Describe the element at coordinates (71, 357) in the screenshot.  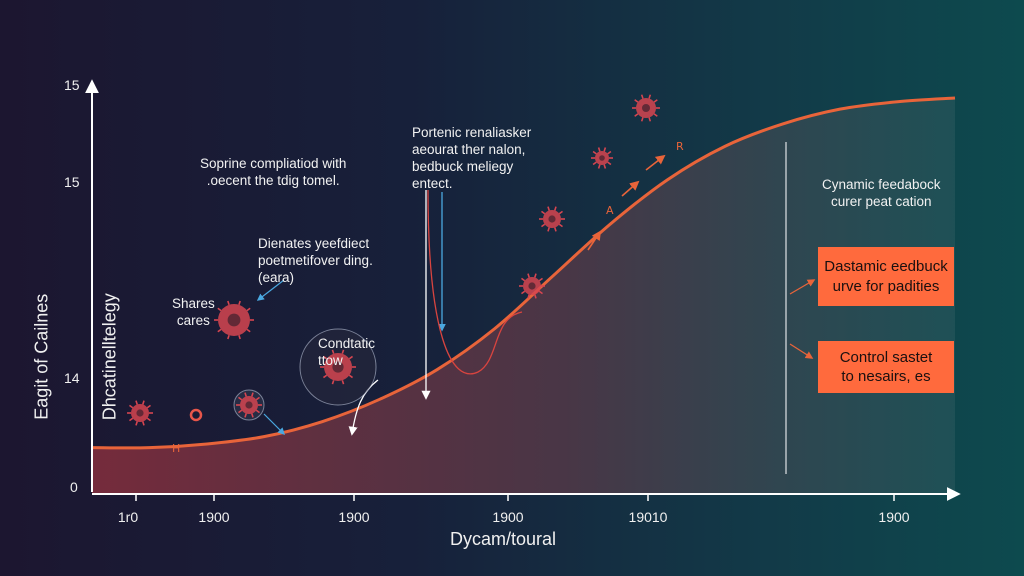
I see `y-axis-label: Eagit of Cailnes Dhcatinelltelegy` at that location.